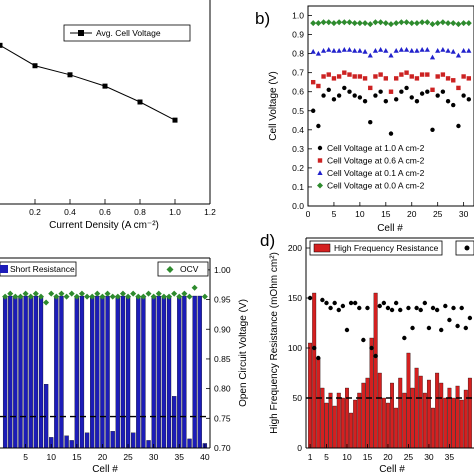 Image resolution: width=474 pixels, height=474 pixels. I want to click on panel-a-series, so click(89, 82).